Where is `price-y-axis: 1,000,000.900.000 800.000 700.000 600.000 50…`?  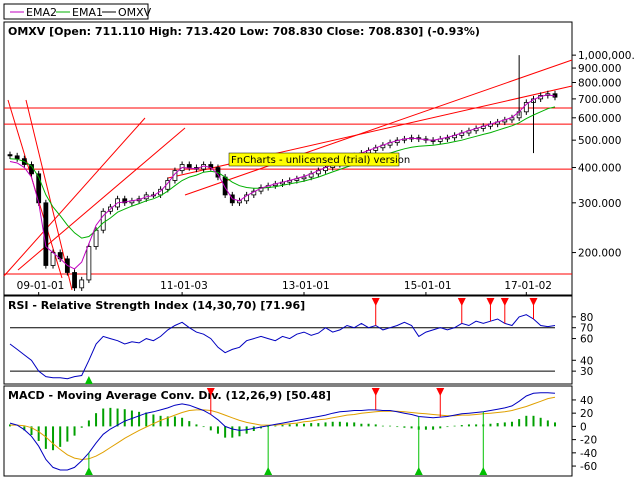
price-y-axis: 1,000,000.900.000 800.000 700.000 600.000 50… is located at coordinates (603, 155).